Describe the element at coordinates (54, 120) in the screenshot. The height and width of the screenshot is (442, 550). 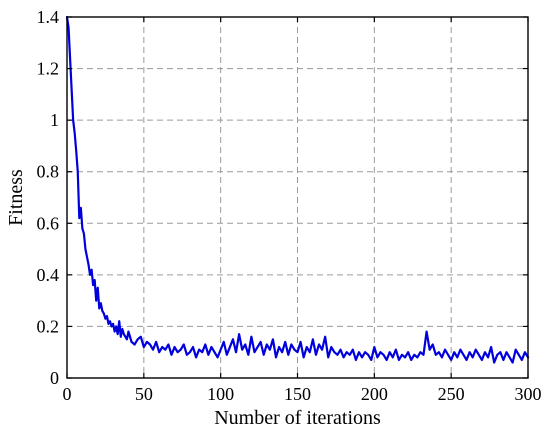
I see `y-tick-label: 1` at that location.